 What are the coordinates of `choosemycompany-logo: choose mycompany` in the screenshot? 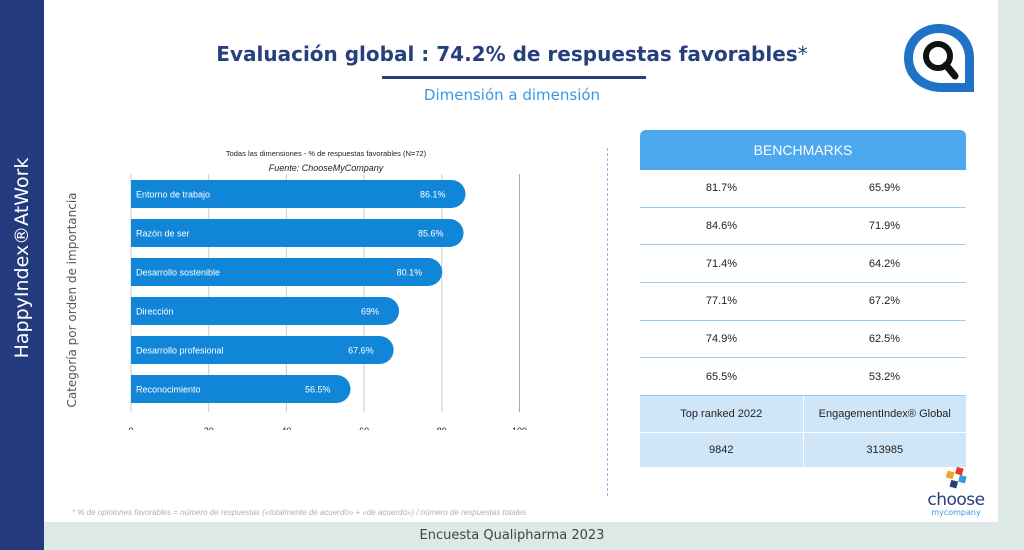 It's located at (956, 492).